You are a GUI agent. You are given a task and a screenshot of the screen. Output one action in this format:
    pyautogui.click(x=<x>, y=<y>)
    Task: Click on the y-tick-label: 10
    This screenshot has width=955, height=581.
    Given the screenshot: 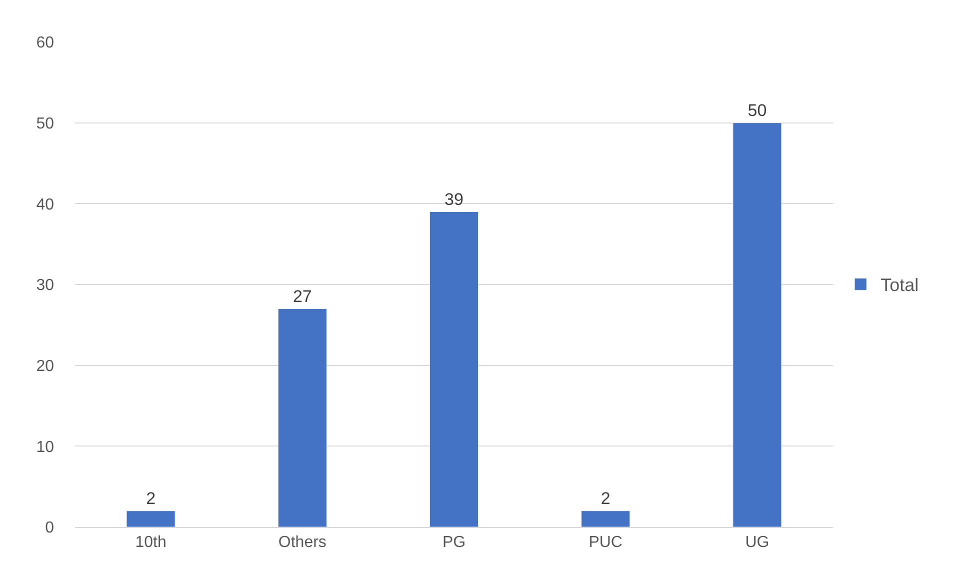 What is the action you would take?
    pyautogui.click(x=45, y=447)
    